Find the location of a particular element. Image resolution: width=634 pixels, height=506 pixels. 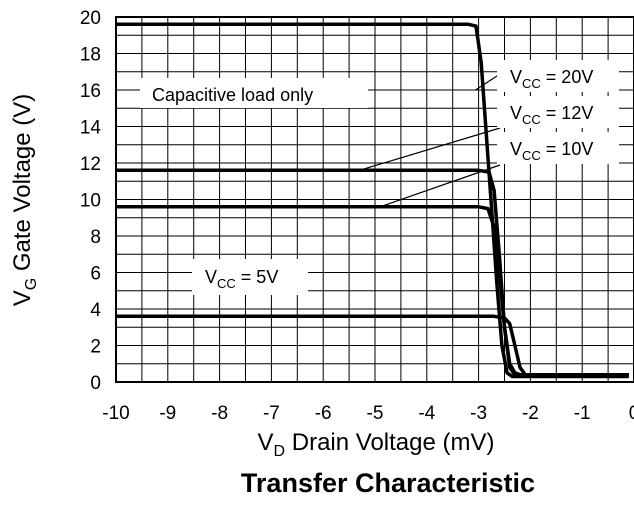

vcc20-box is located at coordinates (558, 76).